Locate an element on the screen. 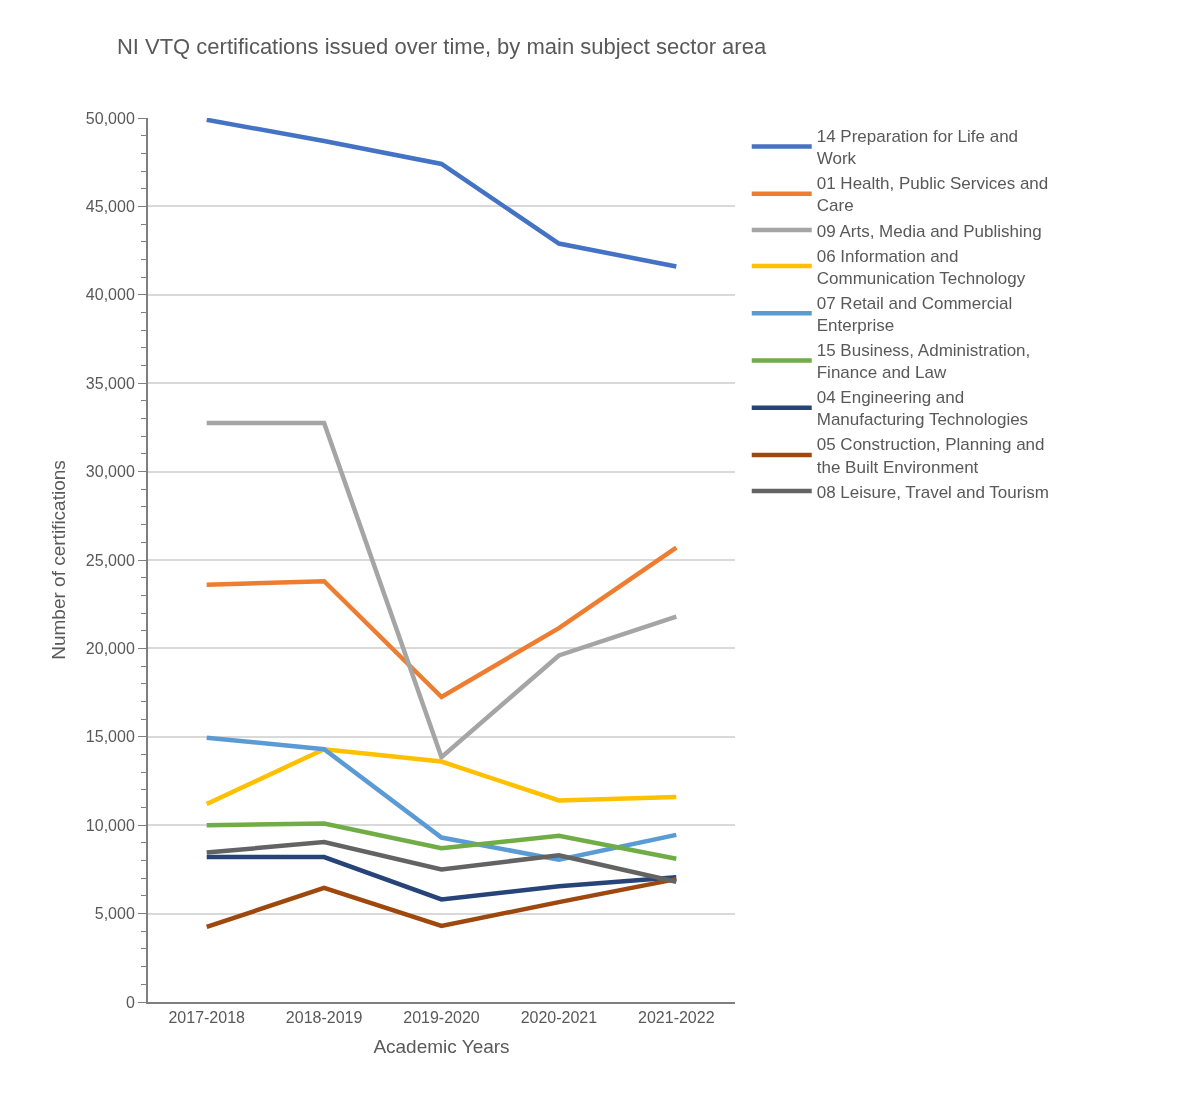  legend-label: 07 Retail and Commercial Enterprise is located at coordinates (914, 314).